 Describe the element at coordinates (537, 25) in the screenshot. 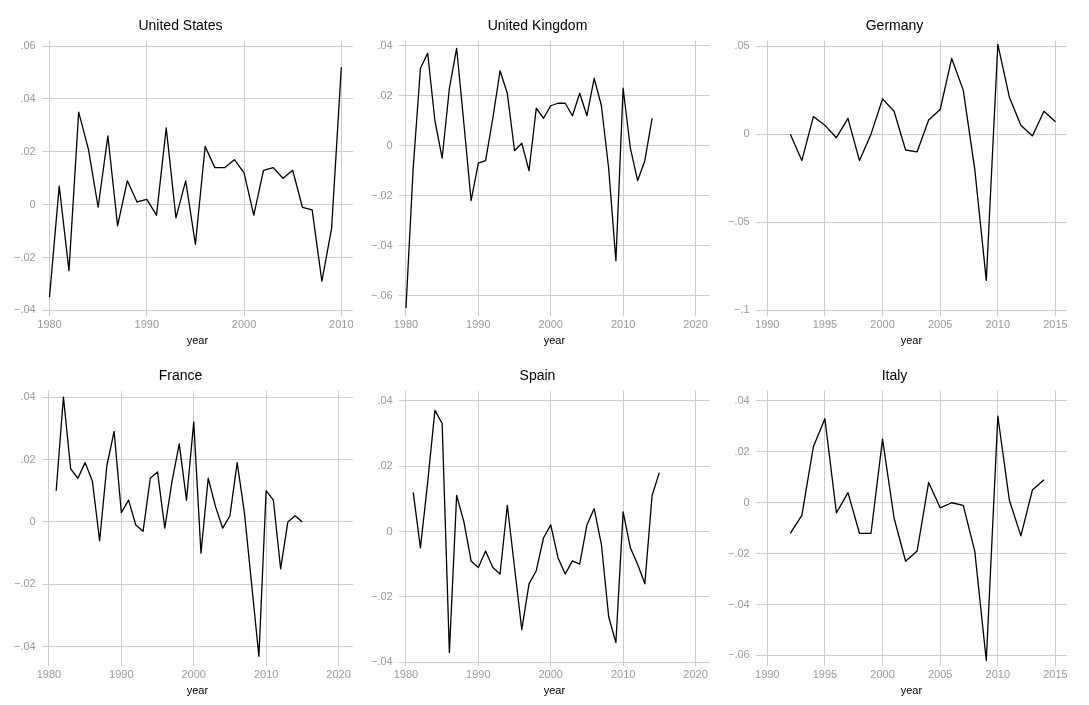

I see `chart-title: United Kingdom` at that location.